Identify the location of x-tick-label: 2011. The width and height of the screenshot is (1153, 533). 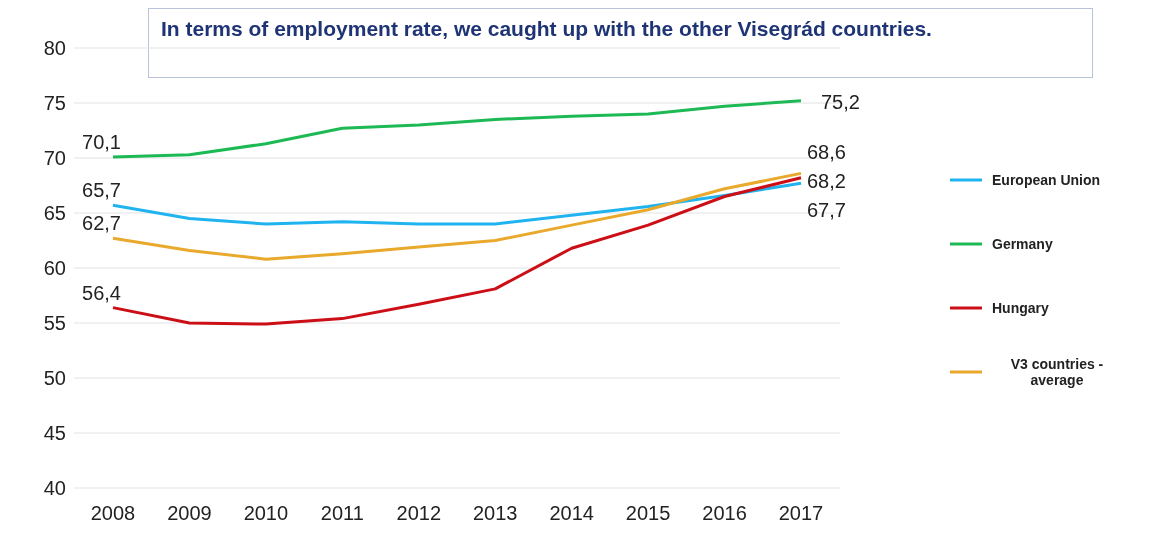
(342, 513).